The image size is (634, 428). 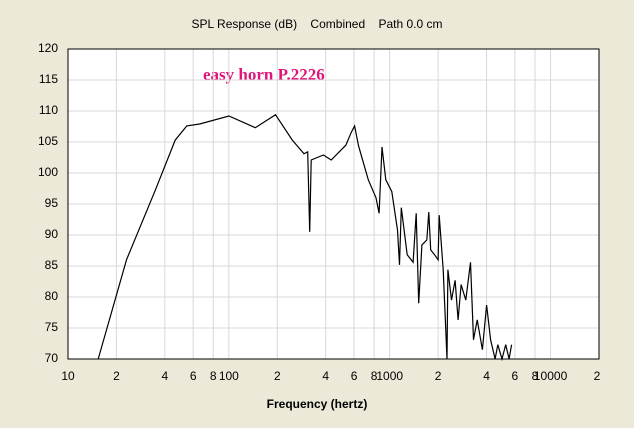 What do you see at coordinates (48, 110) in the screenshot?
I see `y-tick-label: 110` at bounding box center [48, 110].